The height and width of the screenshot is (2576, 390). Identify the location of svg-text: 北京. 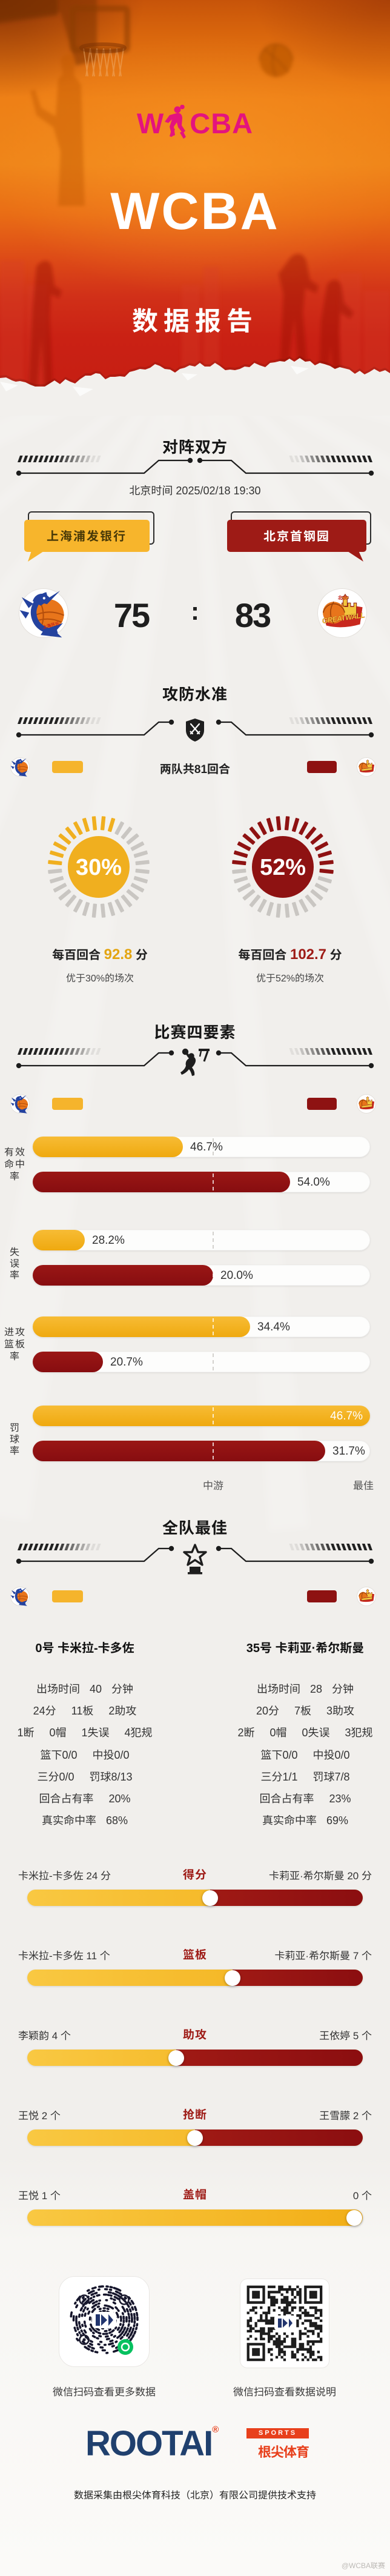
(343, 597).